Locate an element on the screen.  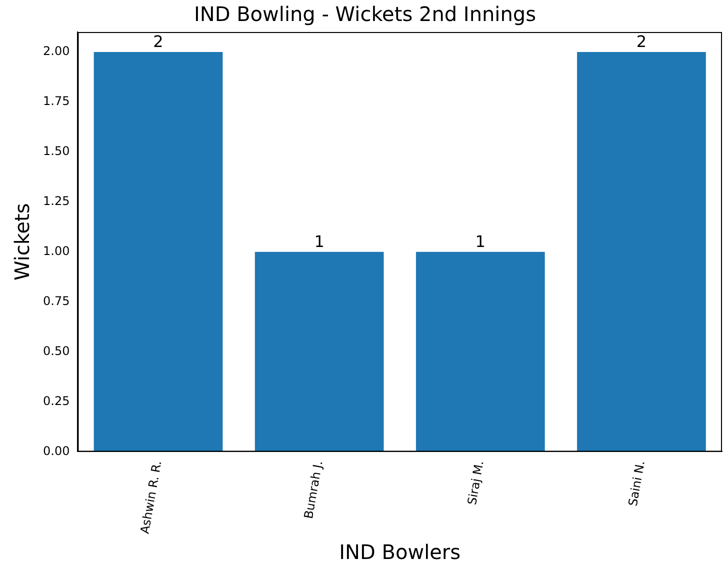
x-axis-title: IND Bowlers is located at coordinates (400, 552).